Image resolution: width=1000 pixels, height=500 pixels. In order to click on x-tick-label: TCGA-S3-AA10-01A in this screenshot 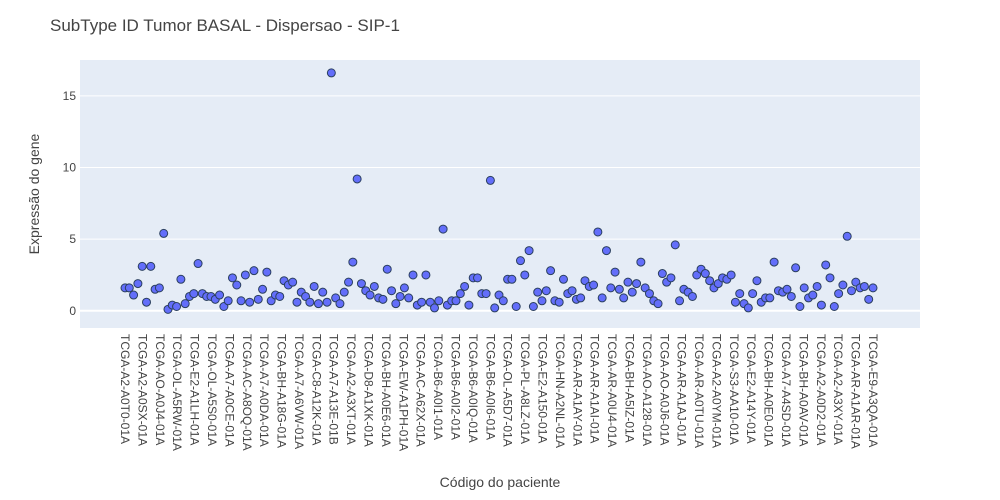, I will do `click(734, 389)`.